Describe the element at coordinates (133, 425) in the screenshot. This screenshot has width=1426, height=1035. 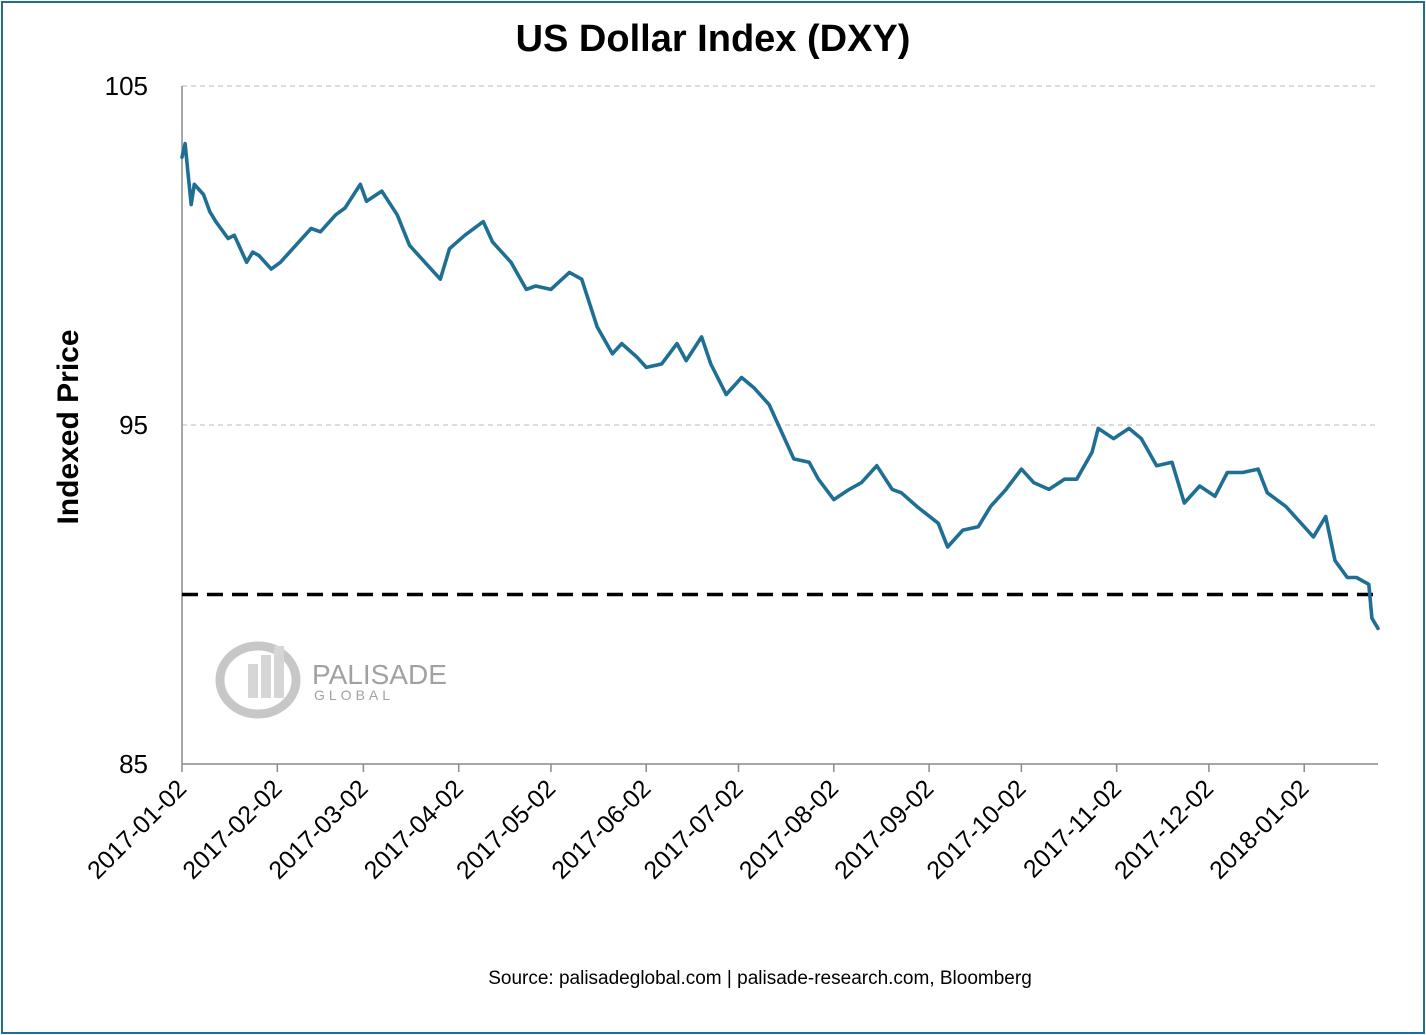
I see `y-tick-label: 95` at that location.